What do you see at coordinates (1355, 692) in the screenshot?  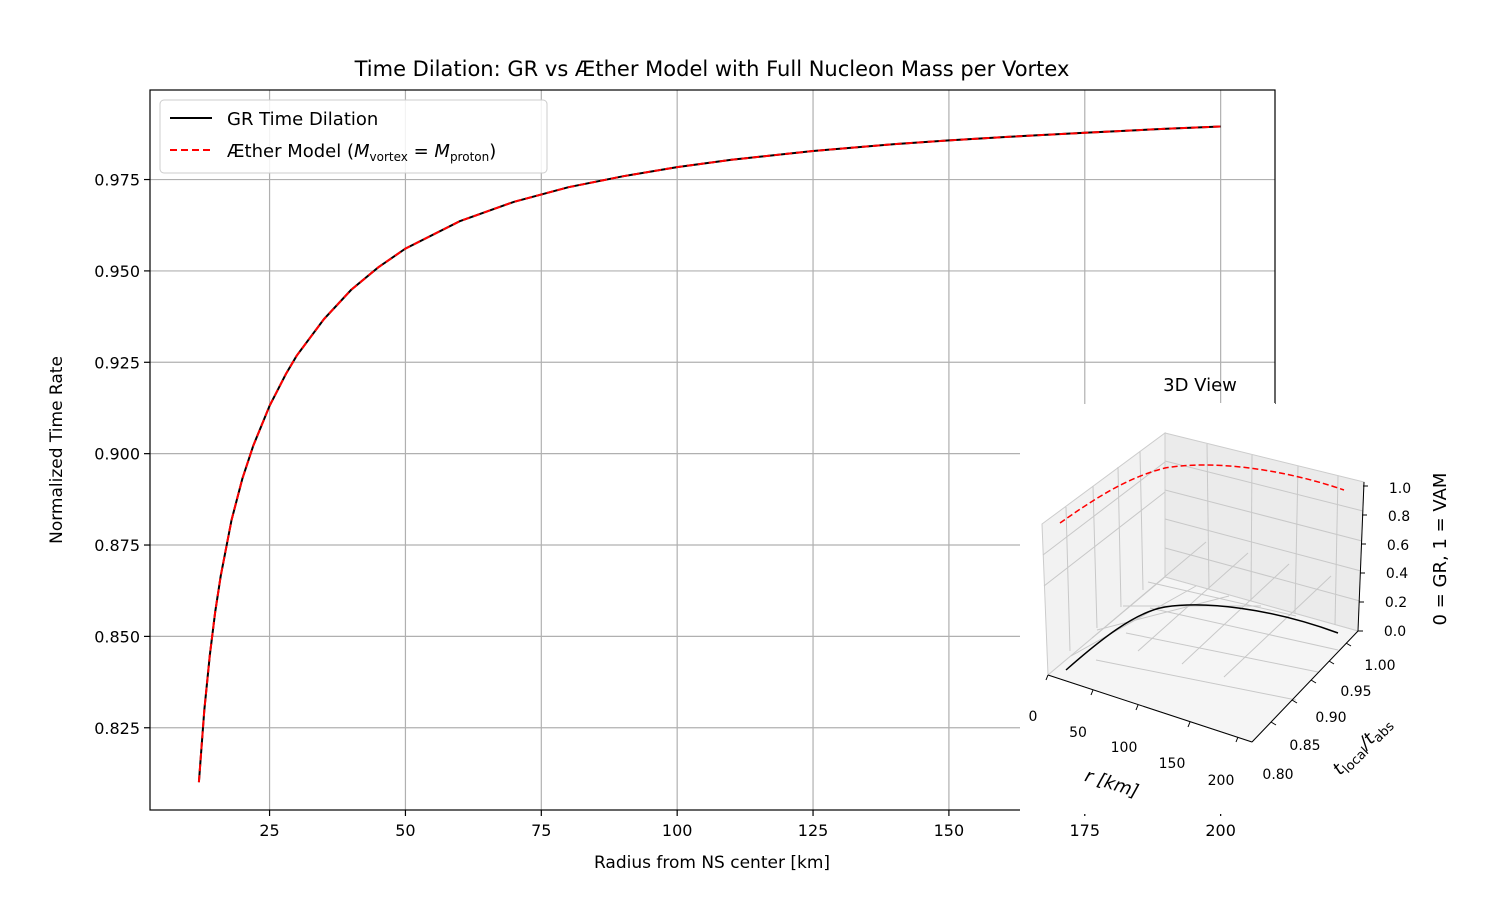 I see `inset-y-tick-label: 0.95` at bounding box center [1355, 692].